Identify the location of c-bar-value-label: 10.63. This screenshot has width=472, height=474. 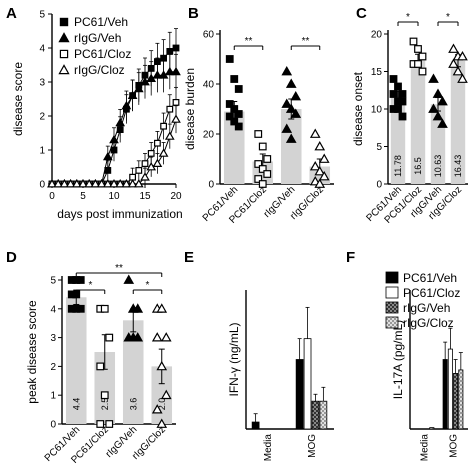
(438, 166).